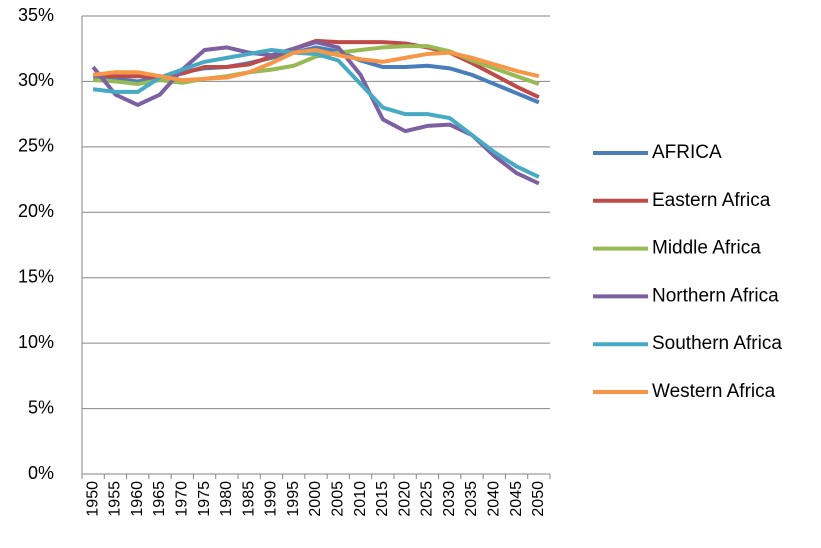  What do you see at coordinates (471, 499) in the screenshot?
I see `x-tick-label: 2035` at bounding box center [471, 499].